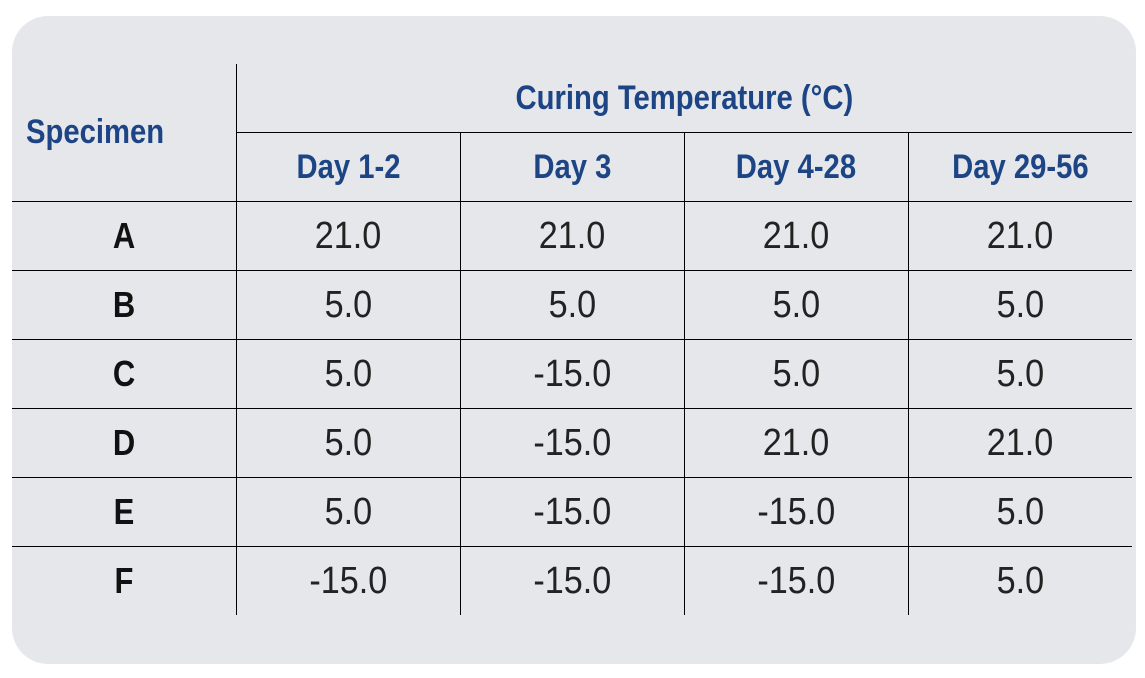 This screenshot has width=1145, height=678. I want to click on row-label: B, so click(123, 304).